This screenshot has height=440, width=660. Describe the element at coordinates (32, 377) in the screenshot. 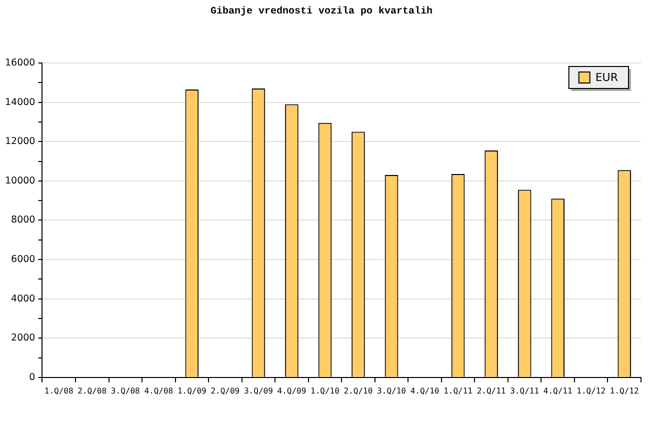

I see `y-tick-label: 0` at that location.